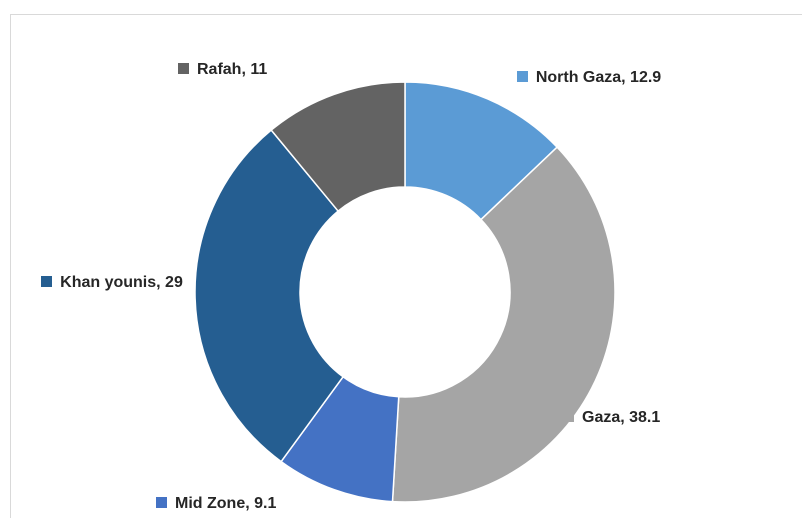 The width and height of the screenshot is (802, 519). I want to click on data-label: Khan younis, 29, so click(112, 283).